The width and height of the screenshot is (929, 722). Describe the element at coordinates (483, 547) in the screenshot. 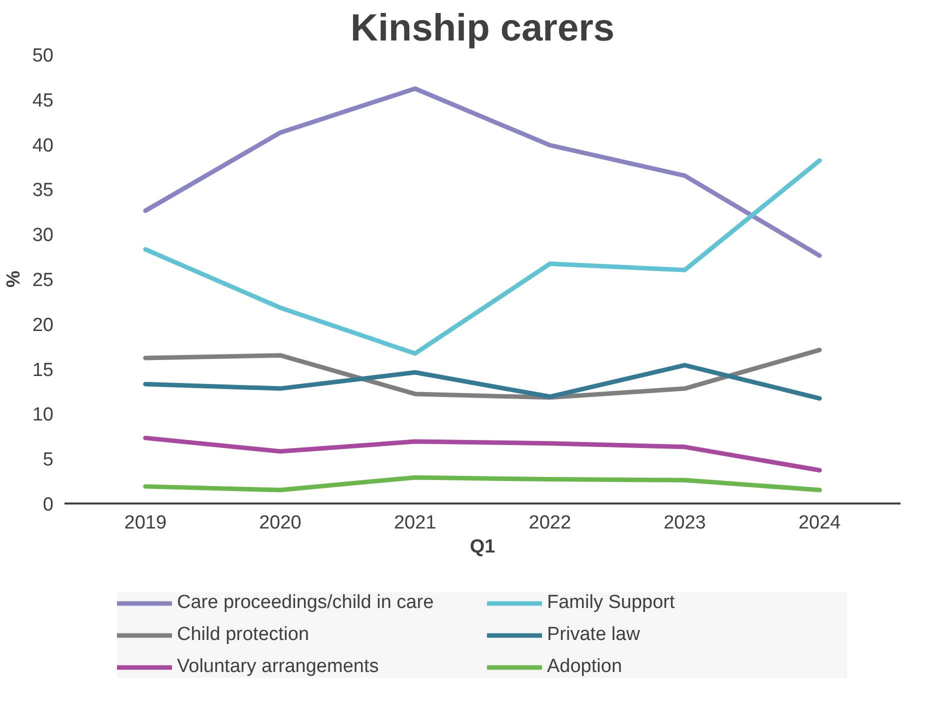

I see `x-axis-title: Q1` at that location.